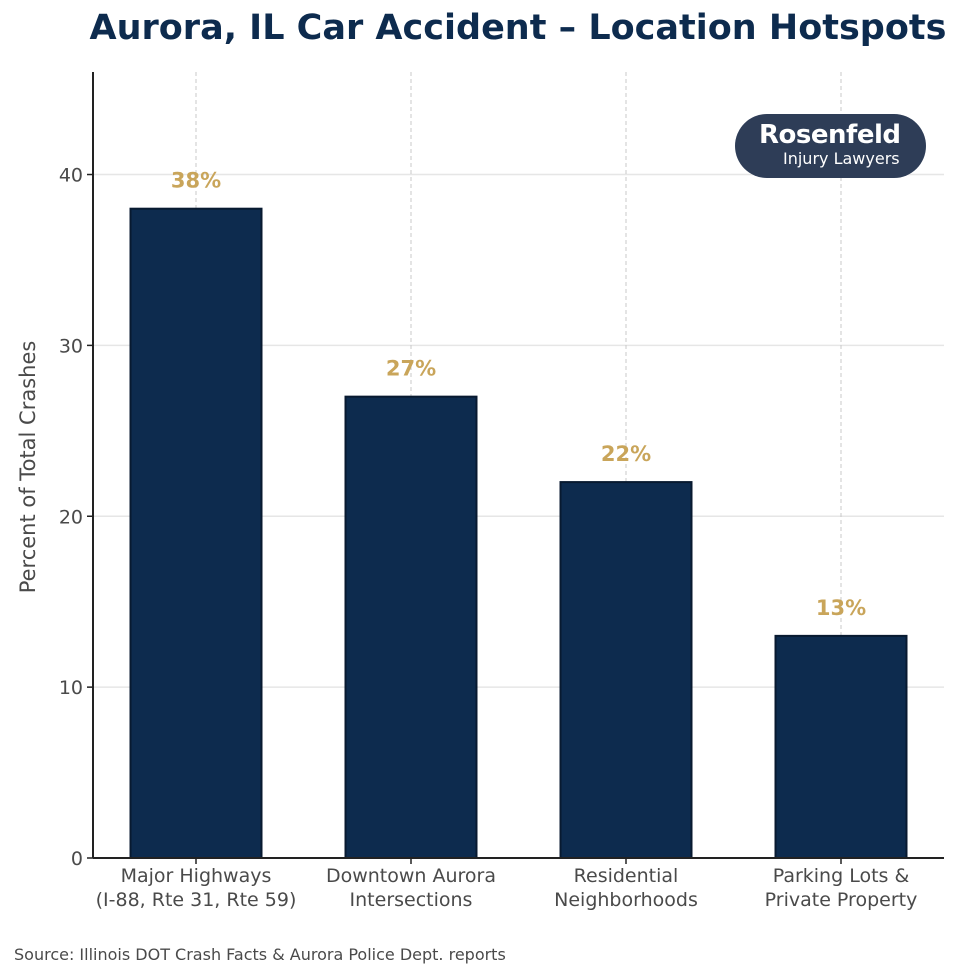 This screenshot has width=980, height=980. I want to click on bar-data-label: 13%, so click(841, 608).